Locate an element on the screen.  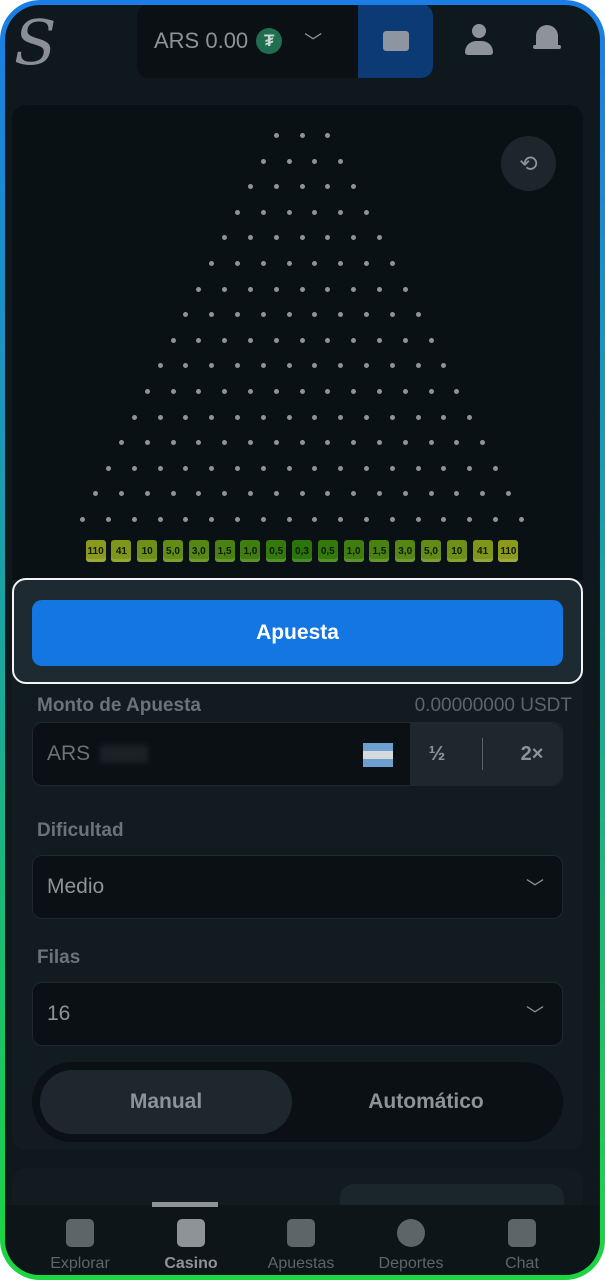
bet-button: Apuesta is located at coordinates (297, 633).